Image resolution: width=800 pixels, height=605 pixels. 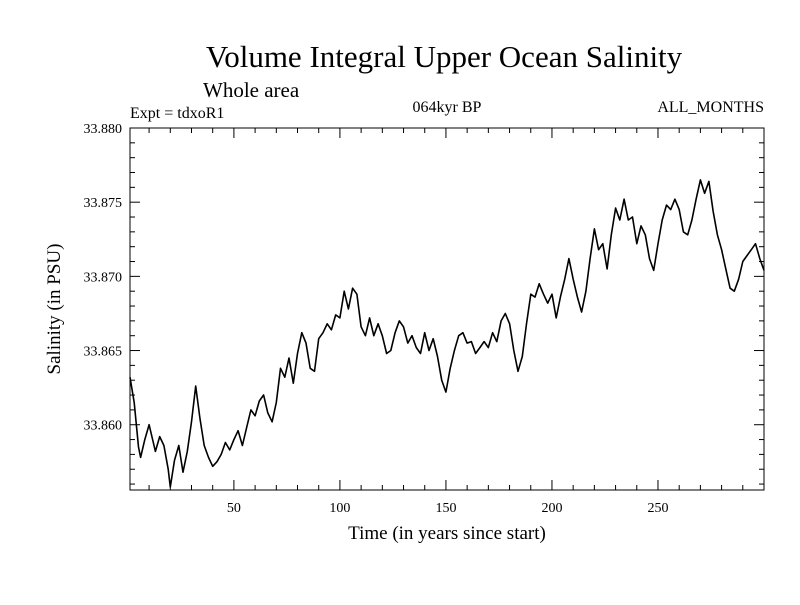 I want to click on x-tick-label: 200, so click(x=551, y=508).